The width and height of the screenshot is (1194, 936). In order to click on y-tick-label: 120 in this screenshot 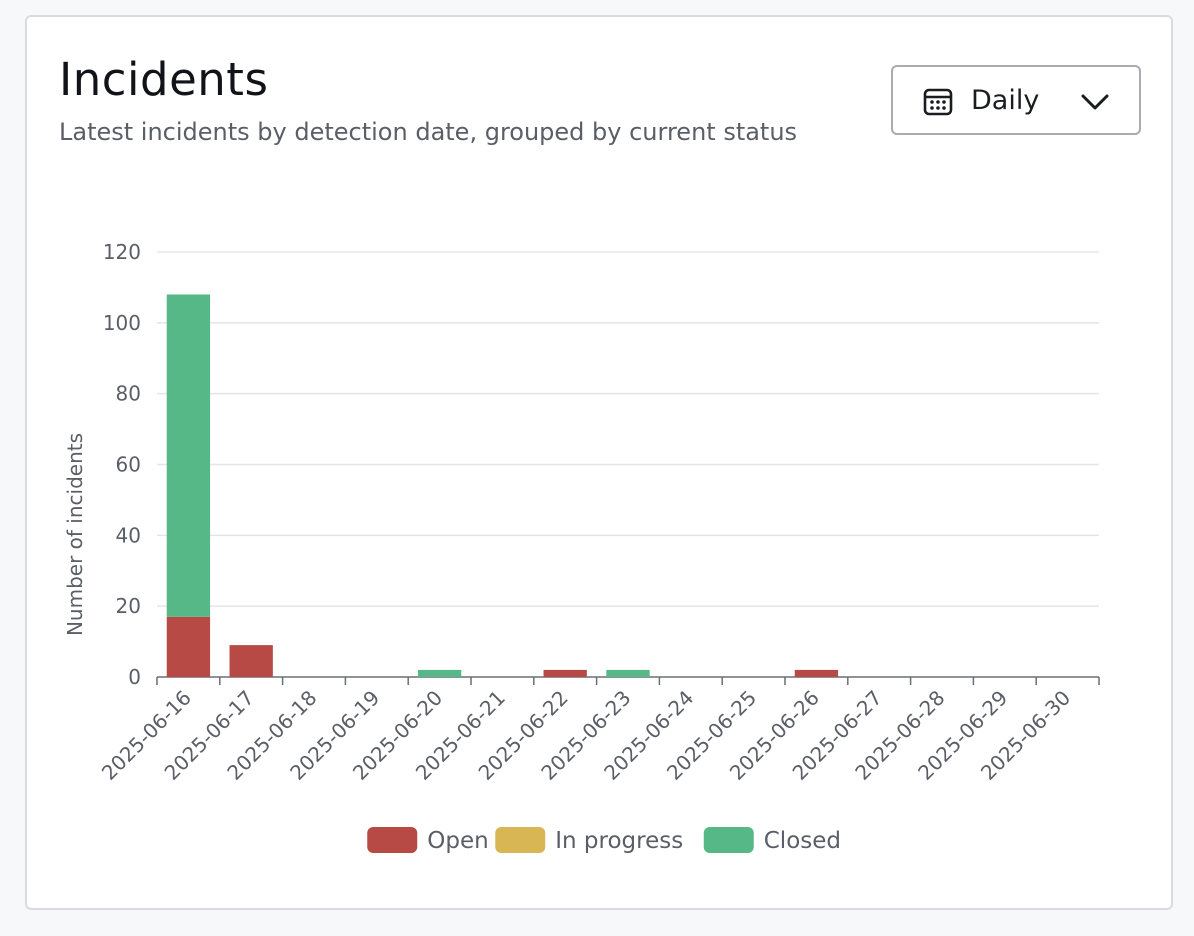, I will do `click(122, 252)`.